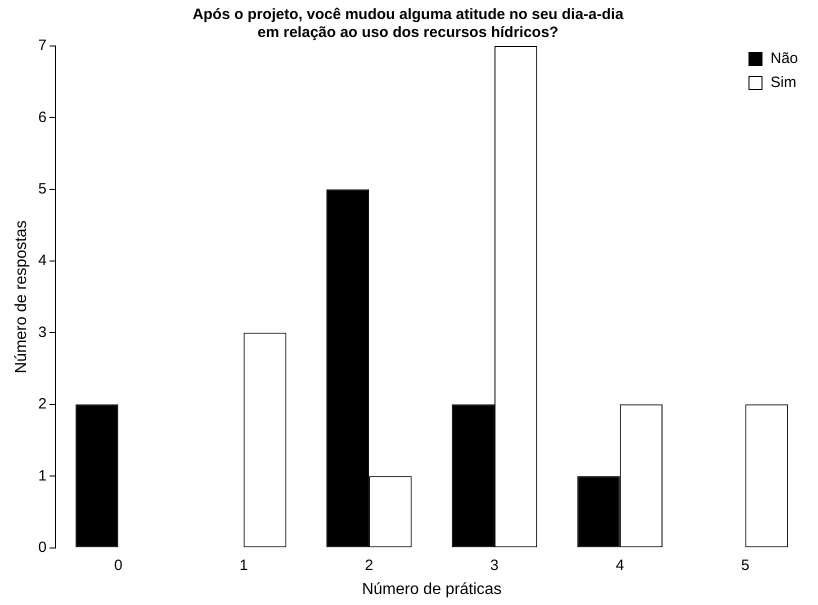 The width and height of the screenshot is (818, 605). I want to click on y-tick-label: 5, so click(42, 189).